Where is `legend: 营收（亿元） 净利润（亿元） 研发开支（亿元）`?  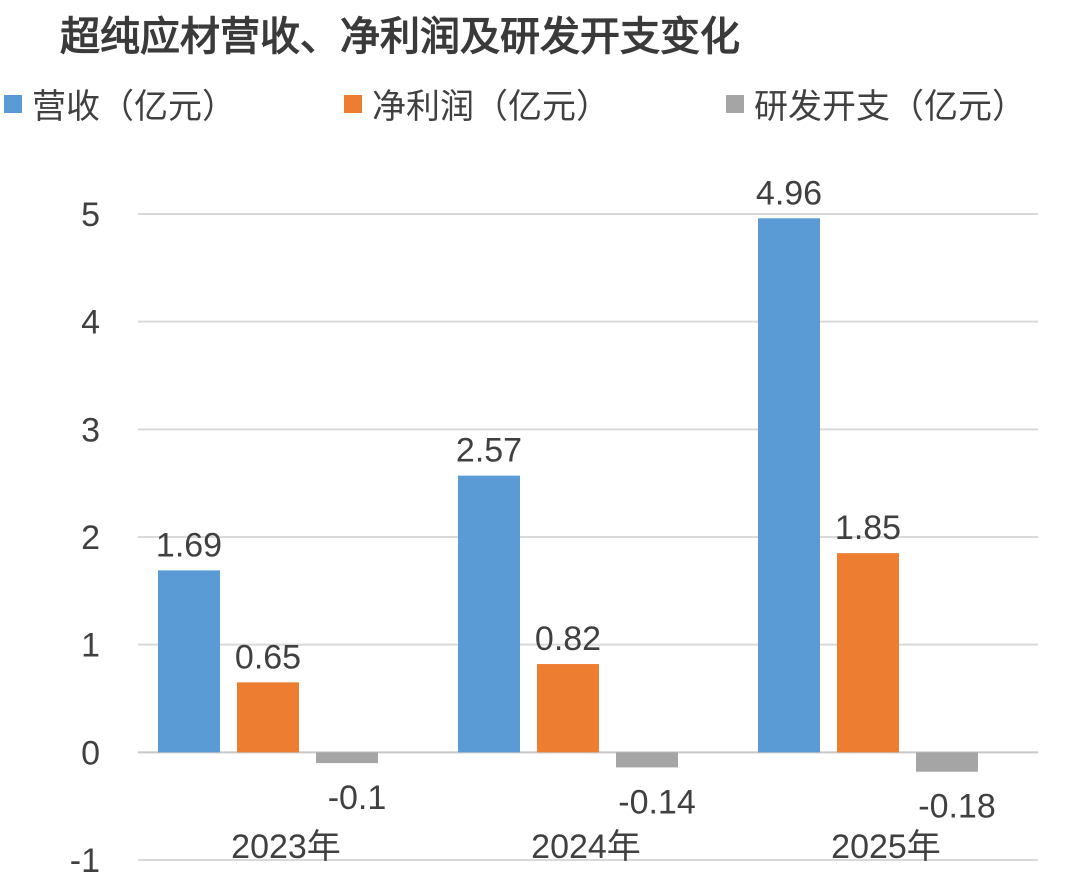
legend: 营收（亿元） 净利润（亿元） 研发开支（亿元） is located at coordinates (515, 107).